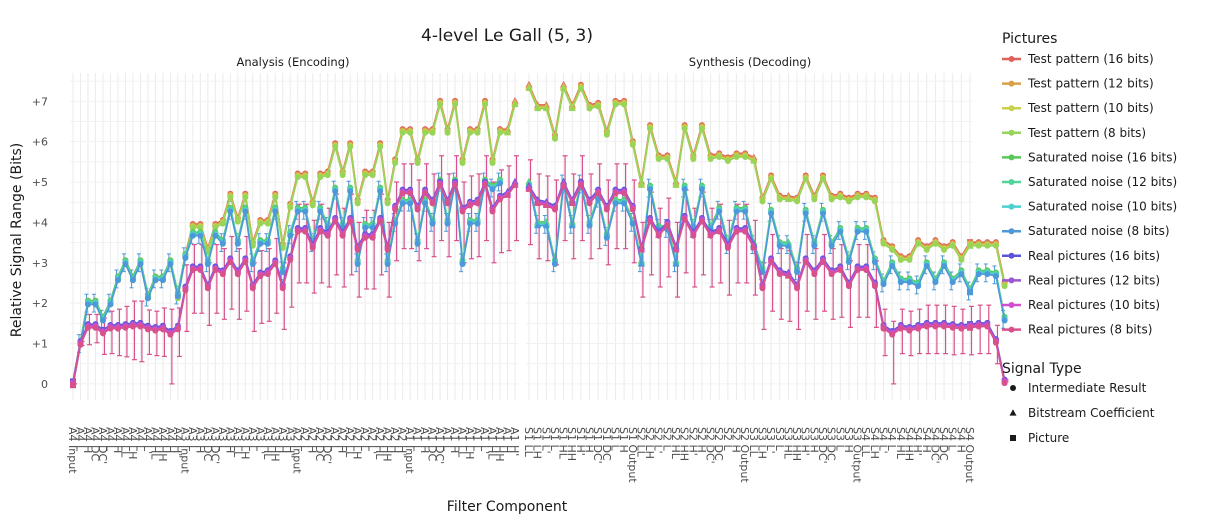  I want to click on x-tick-label: A2 HL, so click(379, 443).